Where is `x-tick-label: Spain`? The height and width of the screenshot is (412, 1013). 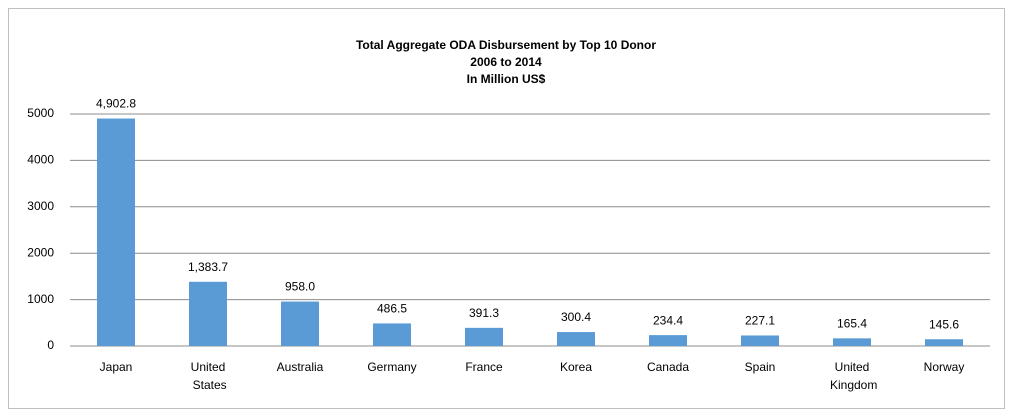 x-tick-label: Spain is located at coordinates (760, 367).